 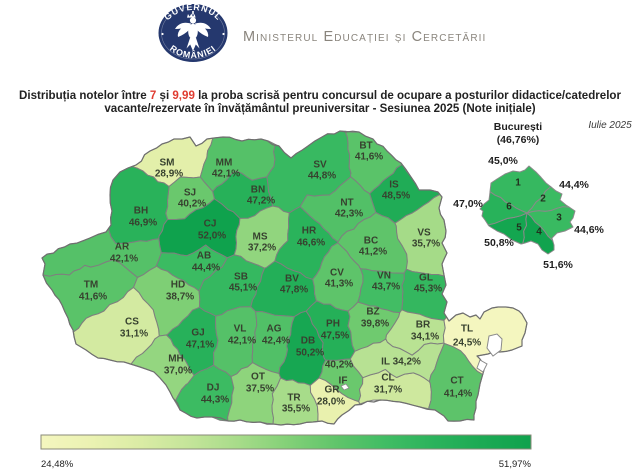 I want to click on svg-text: 5, so click(x=519, y=228).